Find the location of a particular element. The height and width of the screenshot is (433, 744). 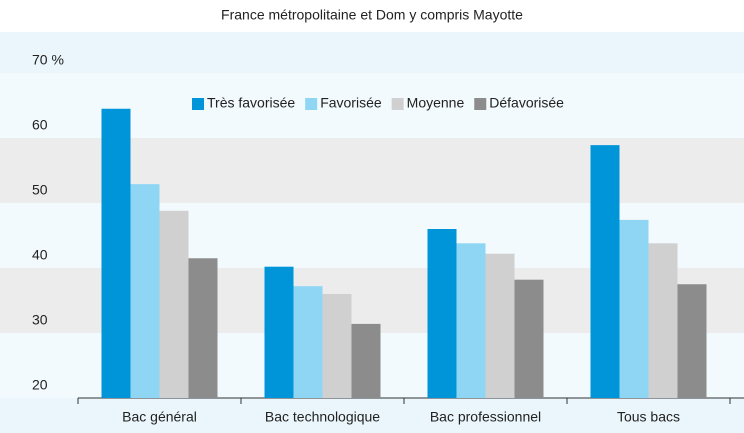

legend-label: Très favorisée is located at coordinates (251, 103).